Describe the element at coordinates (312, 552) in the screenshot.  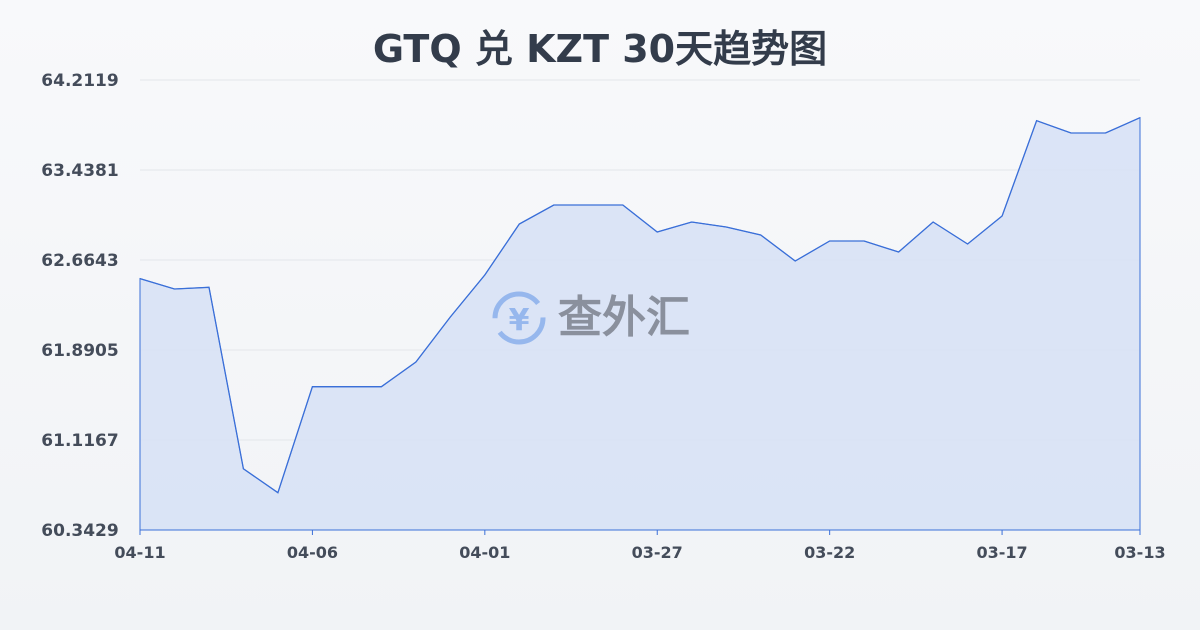
I see `x-tick-label: 04-06` at that location.